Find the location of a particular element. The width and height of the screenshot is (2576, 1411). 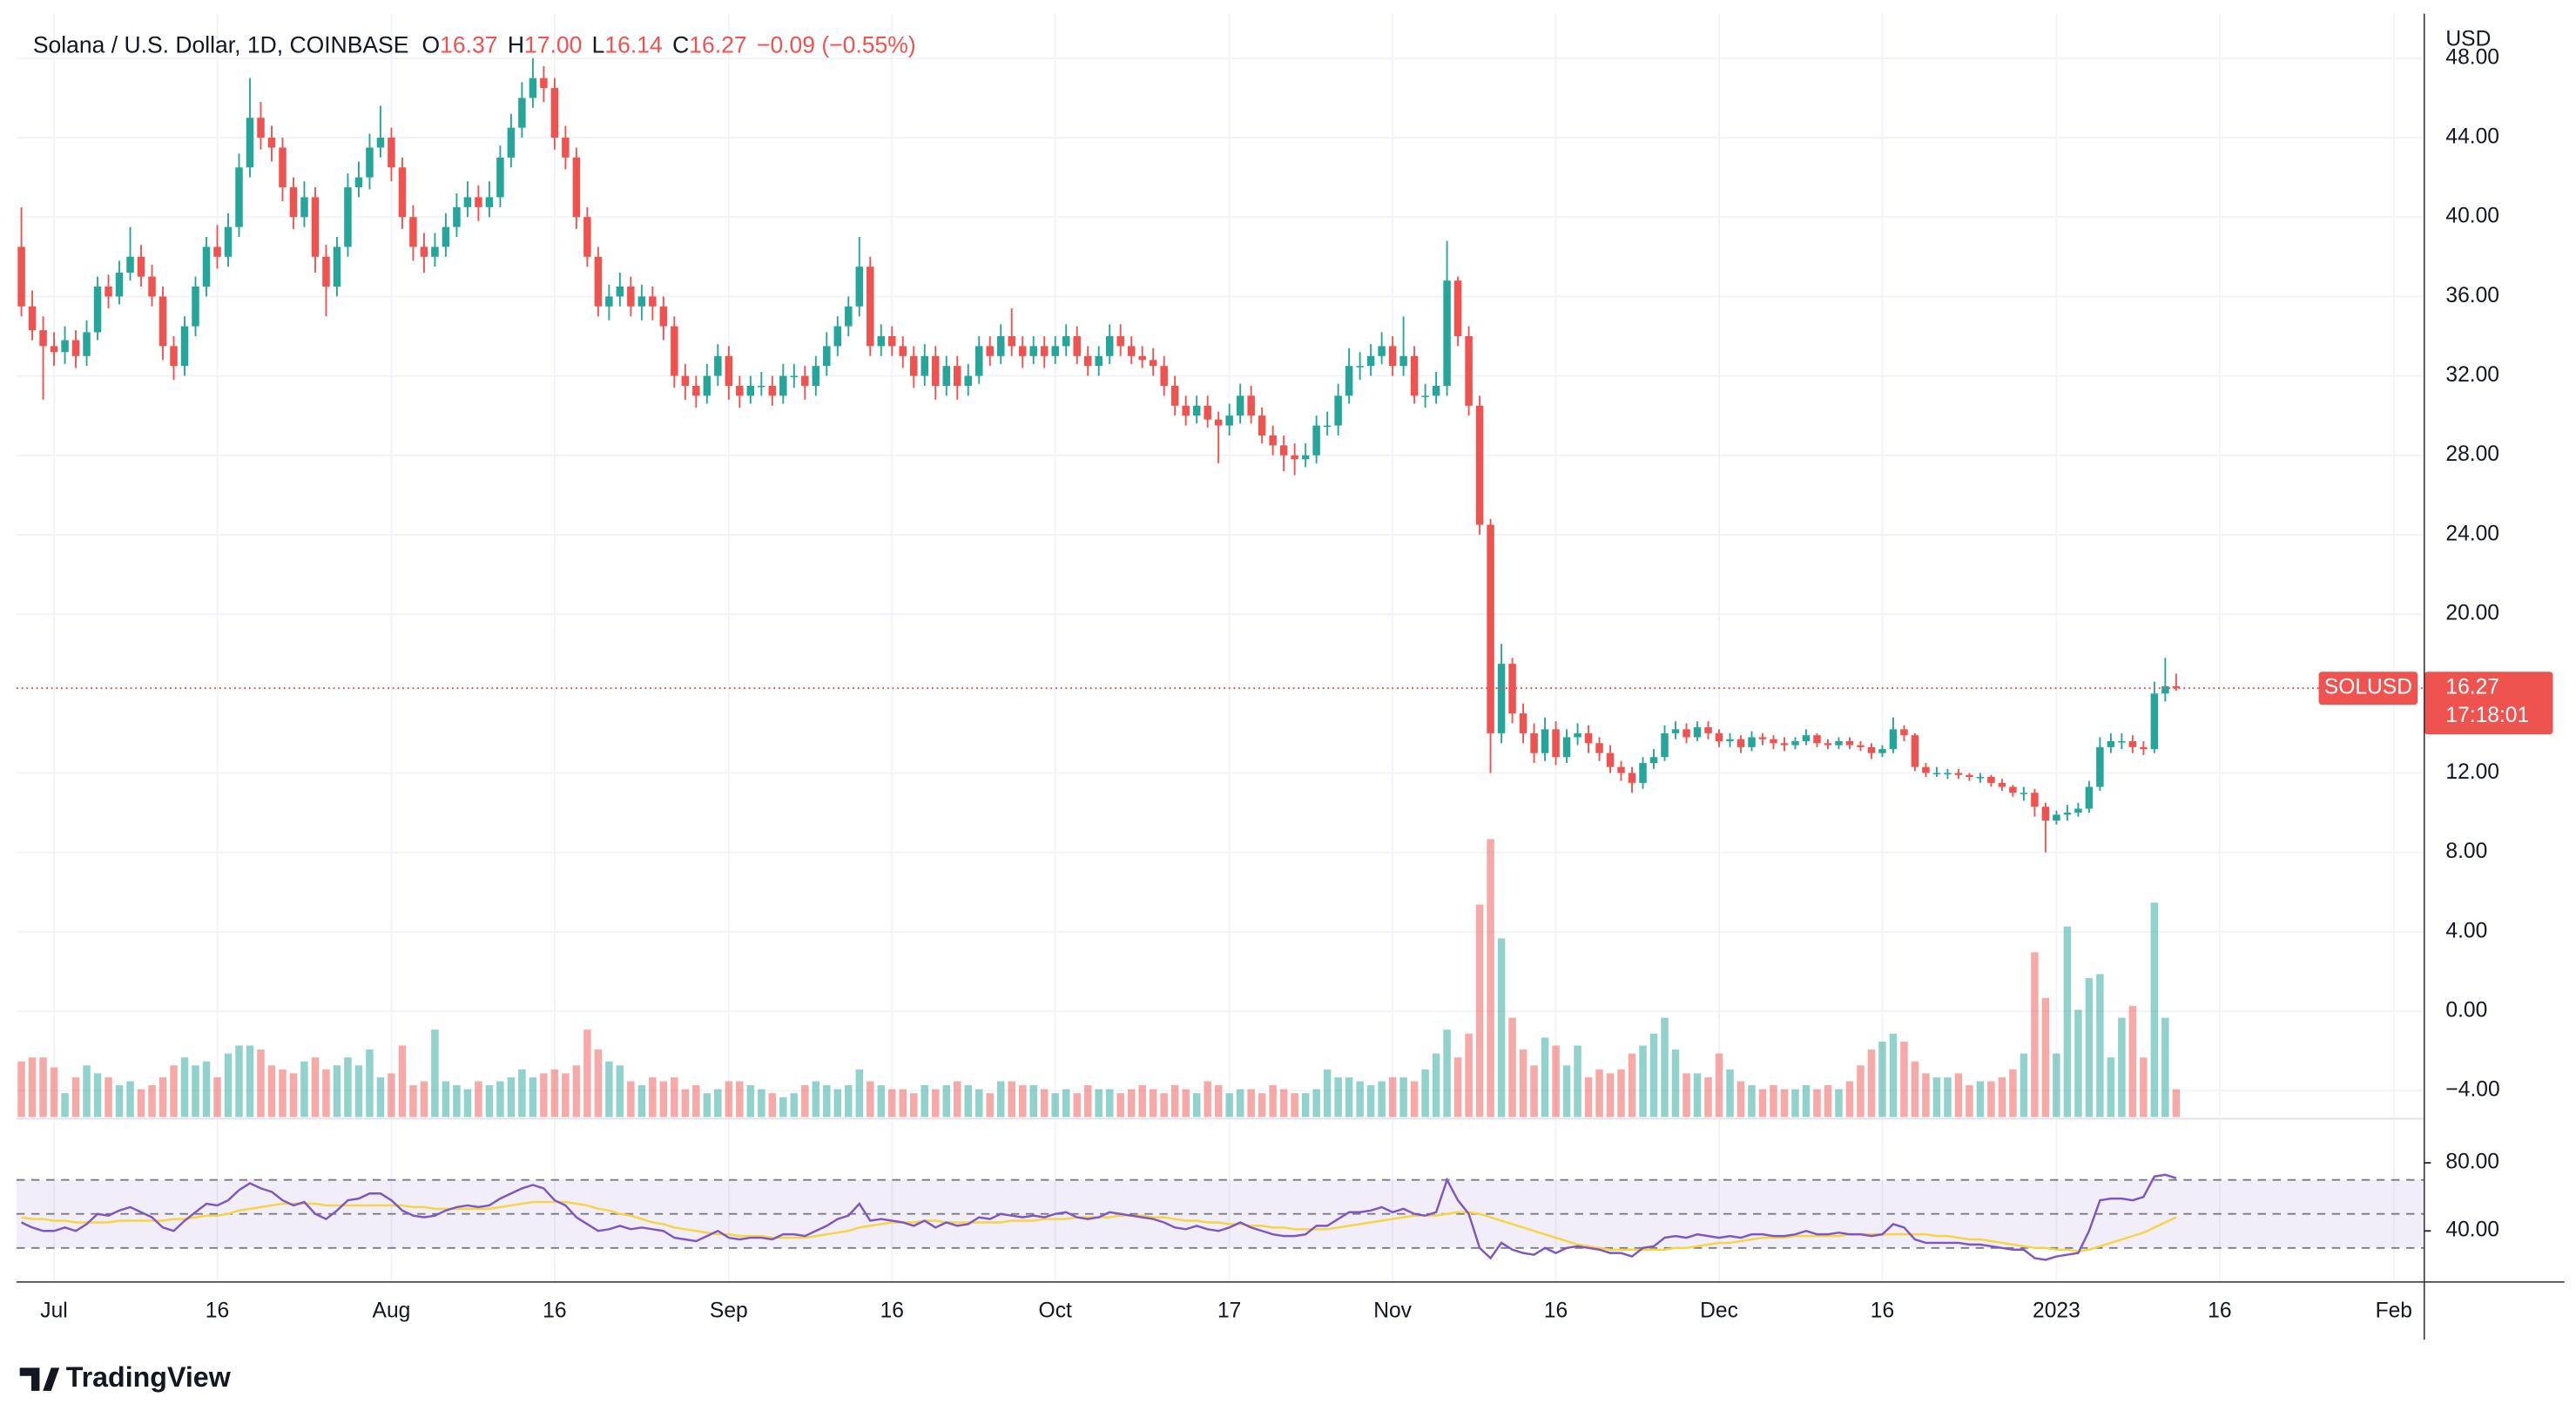

x-tick-label: 16 is located at coordinates (1556, 1310).